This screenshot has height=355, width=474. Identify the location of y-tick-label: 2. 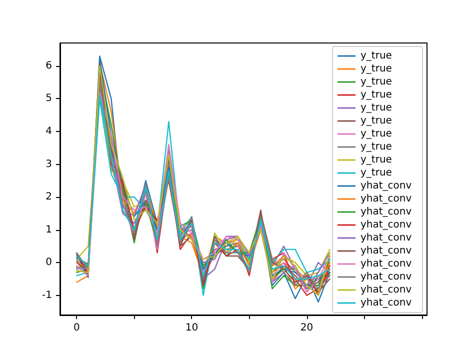
(49, 197).